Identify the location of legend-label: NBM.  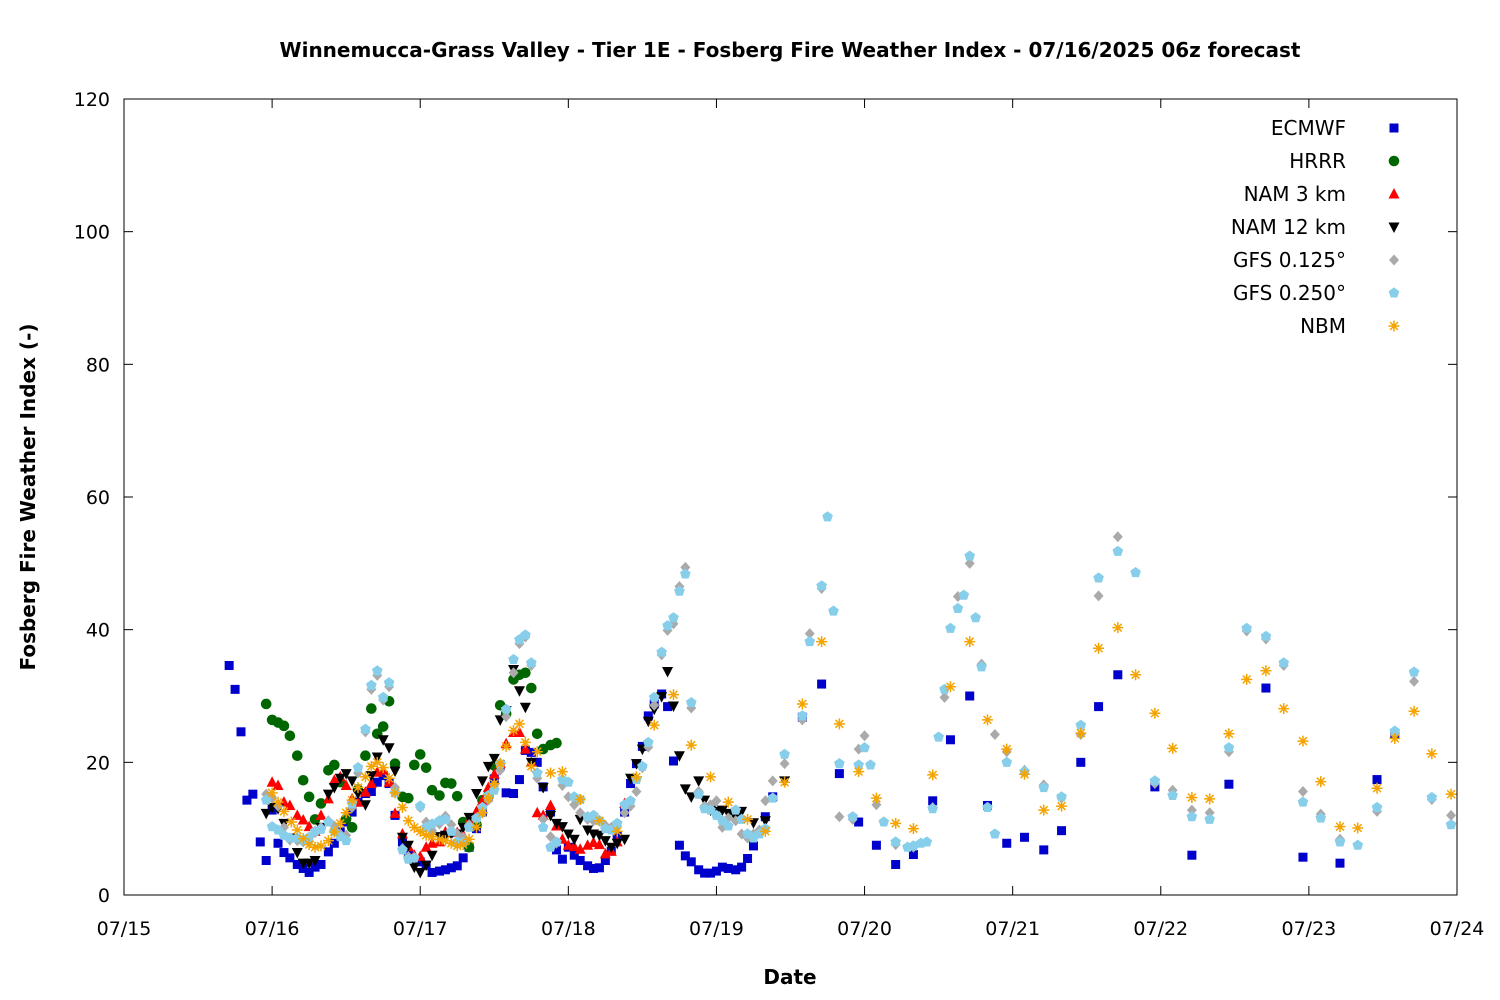
(1323, 326).